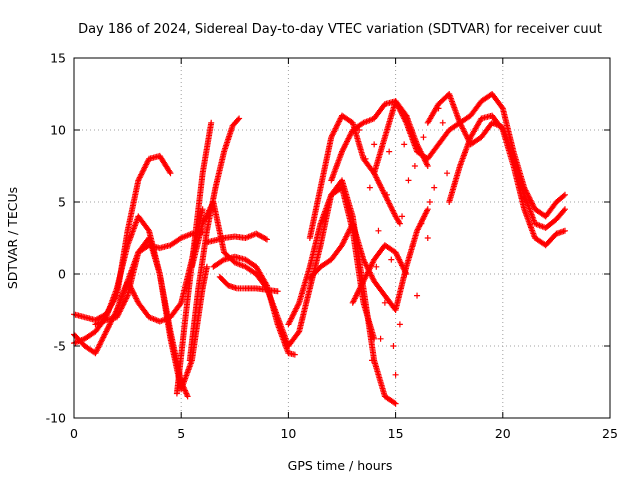 Image resolution: width=640 pixels, height=480 pixels. What do you see at coordinates (74, 433) in the screenshot?
I see `x-tick-label: 0` at bounding box center [74, 433].